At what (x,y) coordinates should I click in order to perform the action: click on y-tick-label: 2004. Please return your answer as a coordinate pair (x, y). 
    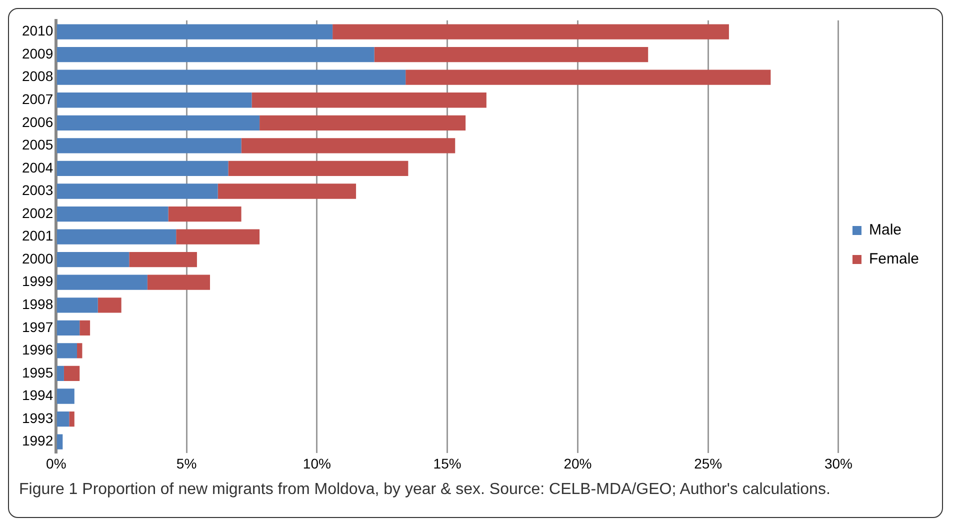
    Looking at the image, I should click on (38, 167).